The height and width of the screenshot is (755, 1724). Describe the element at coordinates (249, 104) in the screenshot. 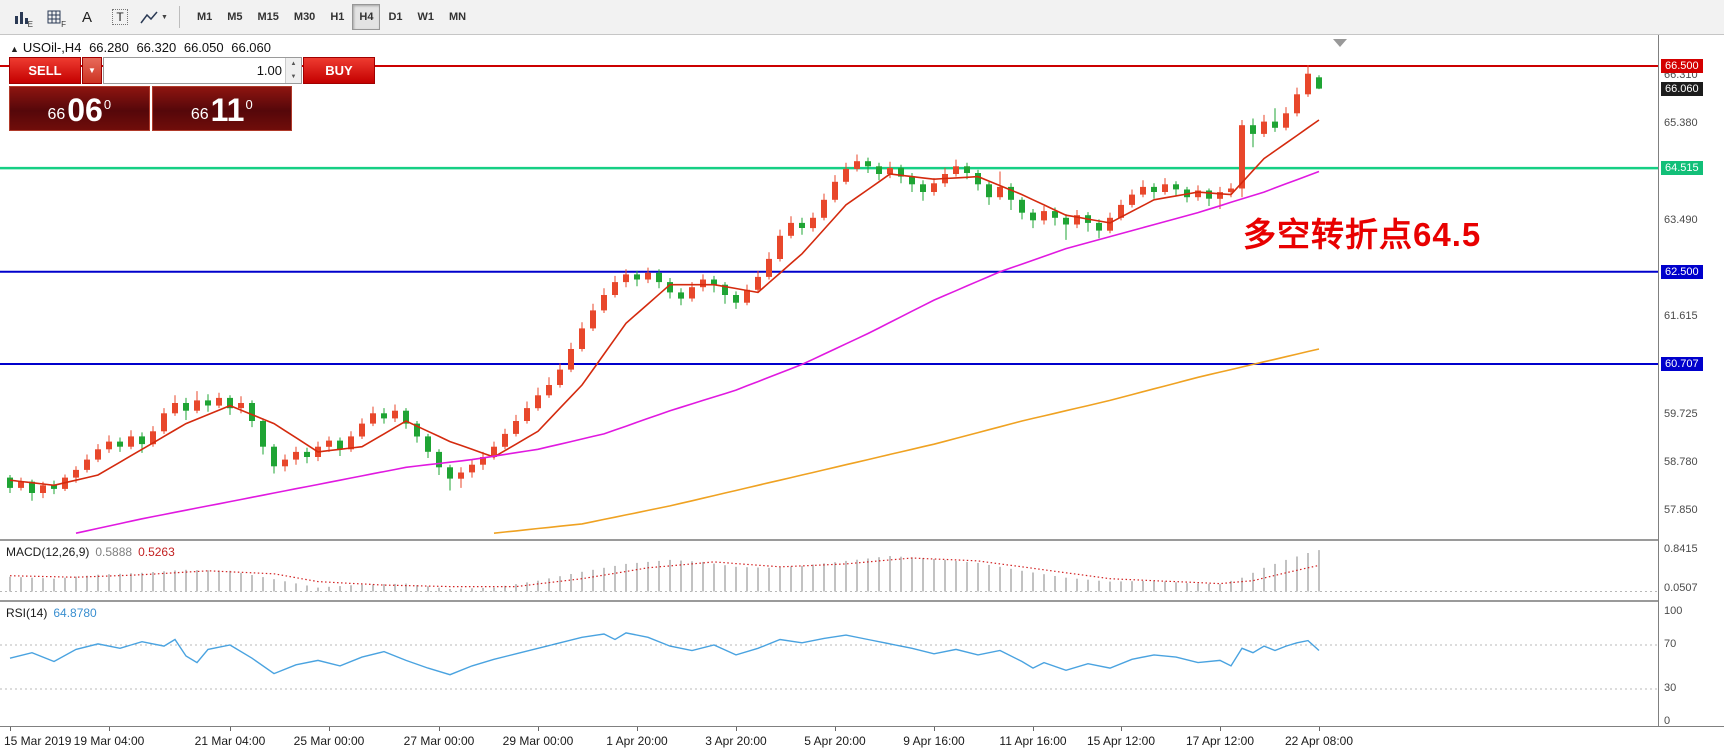

I see `buy-price-frac: 0` at that location.